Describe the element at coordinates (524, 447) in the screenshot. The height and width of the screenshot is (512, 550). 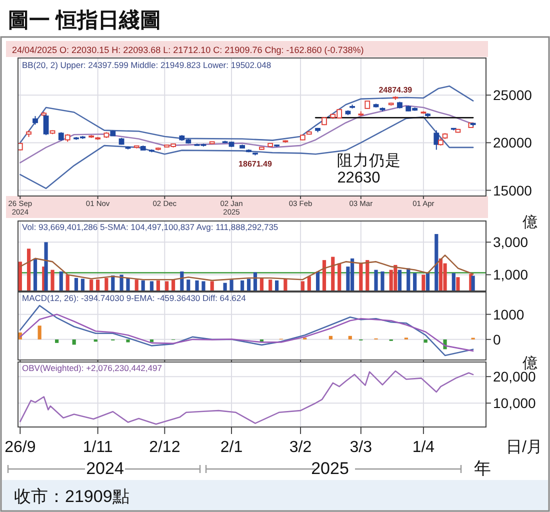
I see `x-axis-title: 日/月` at that location.